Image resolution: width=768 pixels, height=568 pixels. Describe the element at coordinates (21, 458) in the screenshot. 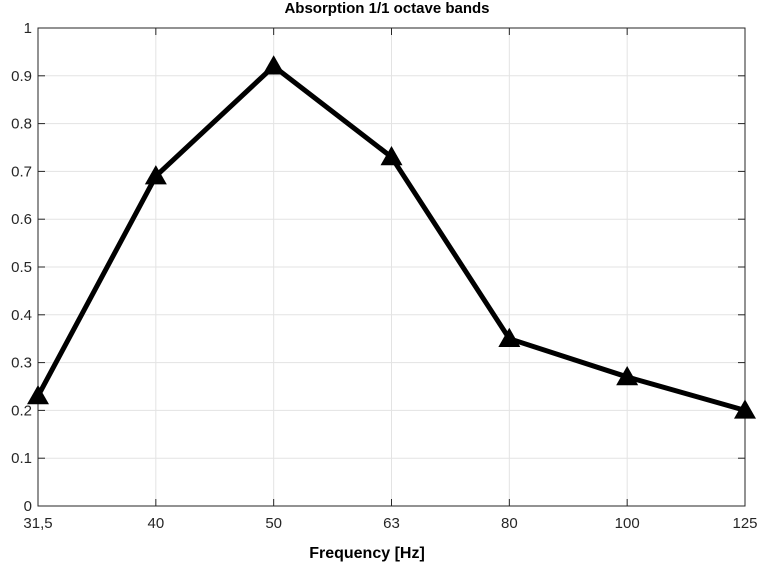

I see `y-tick-label: 0.1` at that location.